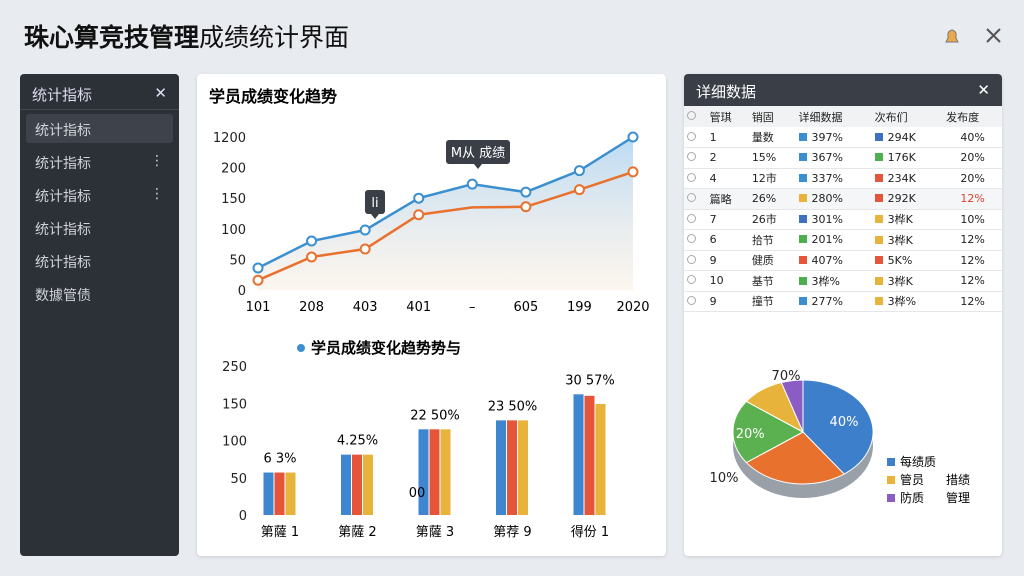  What do you see at coordinates (900, 260) in the screenshot?
I see `cell-text: 5K%` at bounding box center [900, 260].